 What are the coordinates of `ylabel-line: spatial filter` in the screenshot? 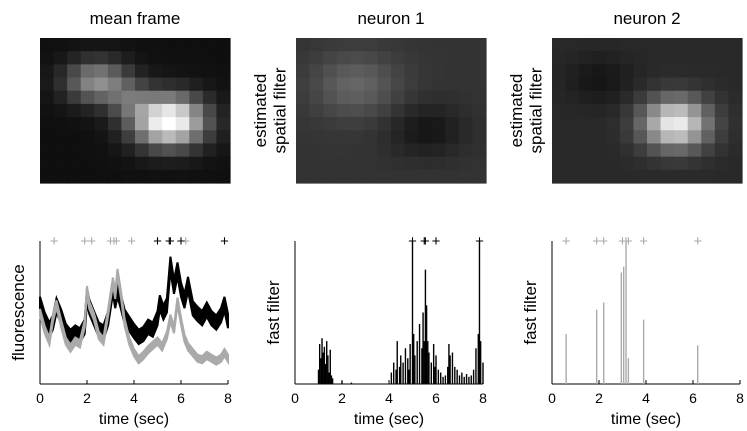 It's located at (280, 110).